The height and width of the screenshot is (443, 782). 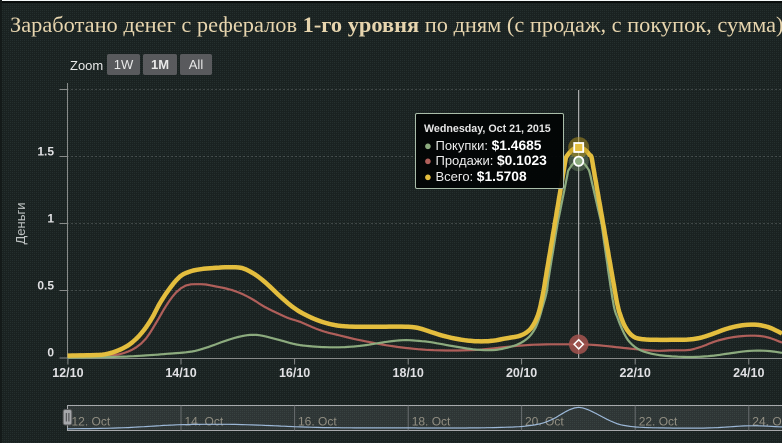 What do you see at coordinates (204, 422) in the screenshot?
I see `svg-text: 14. Oct` at bounding box center [204, 422].